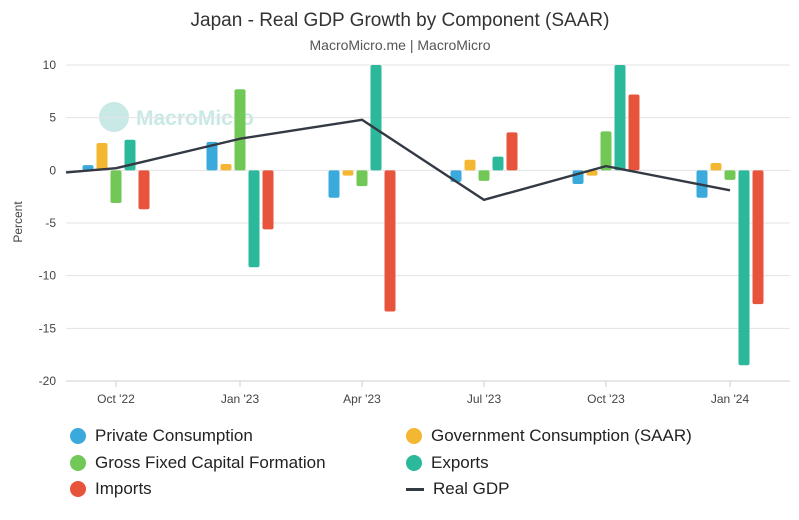  I want to click on legend-swatch-gfcf, so click(78, 463).